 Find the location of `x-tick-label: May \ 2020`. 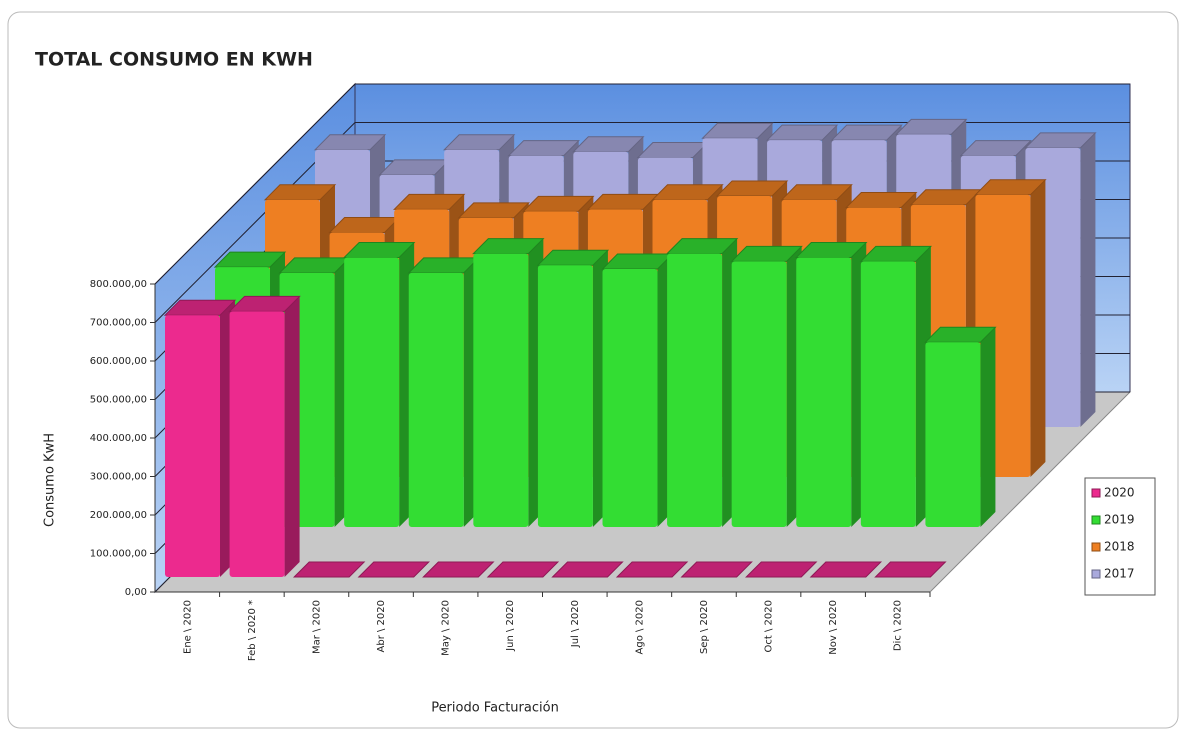

x-tick-label: May \ 2020 is located at coordinates (446, 628).